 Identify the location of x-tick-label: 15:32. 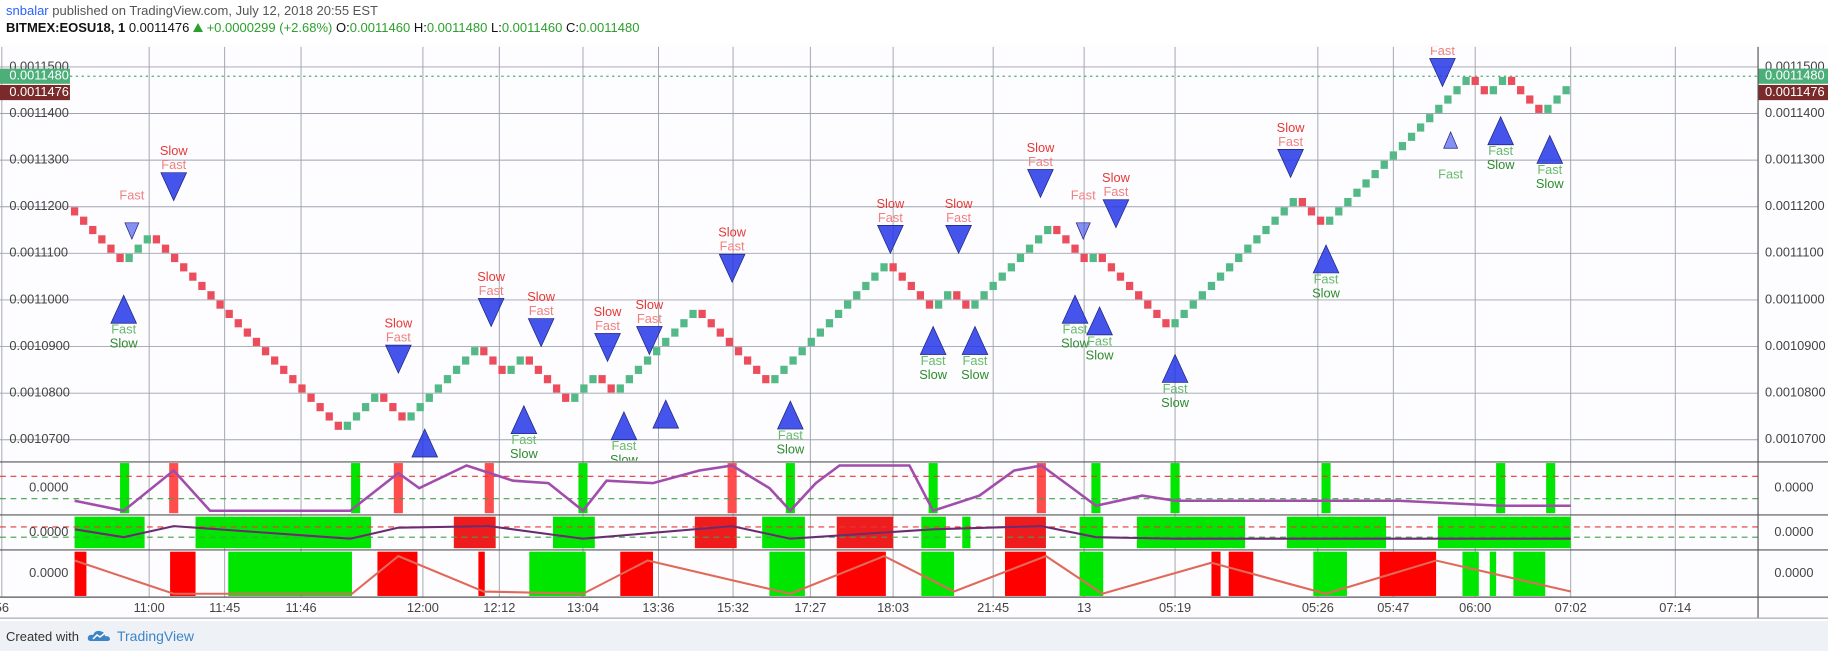
(733, 607).